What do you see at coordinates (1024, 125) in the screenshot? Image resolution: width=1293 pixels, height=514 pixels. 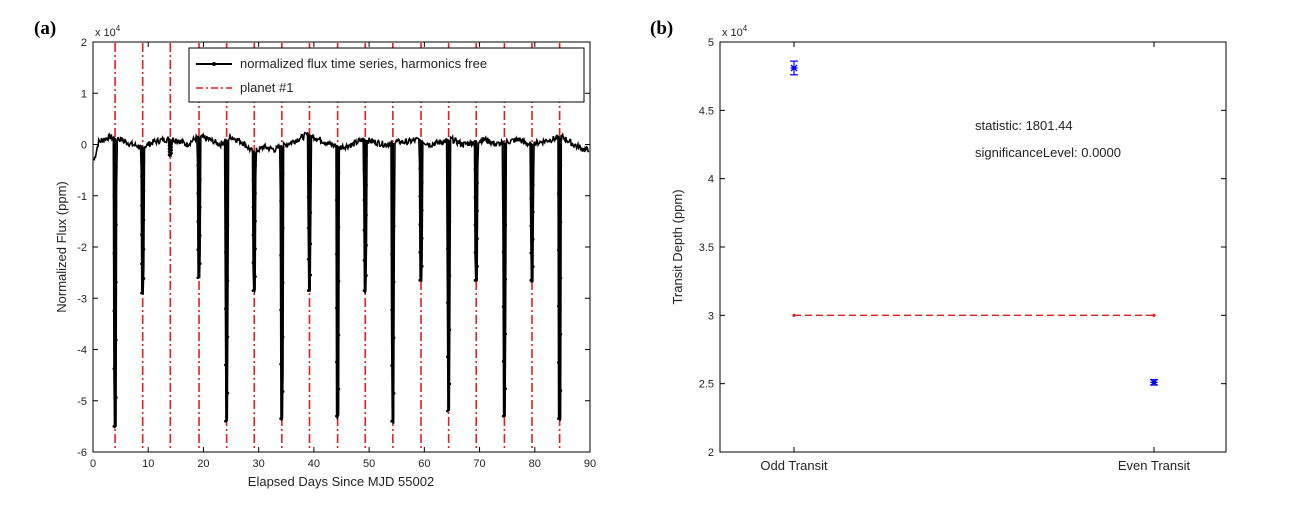 I see `annotation-statistic: statistic: 1801.44` at bounding box center [1024, 125].